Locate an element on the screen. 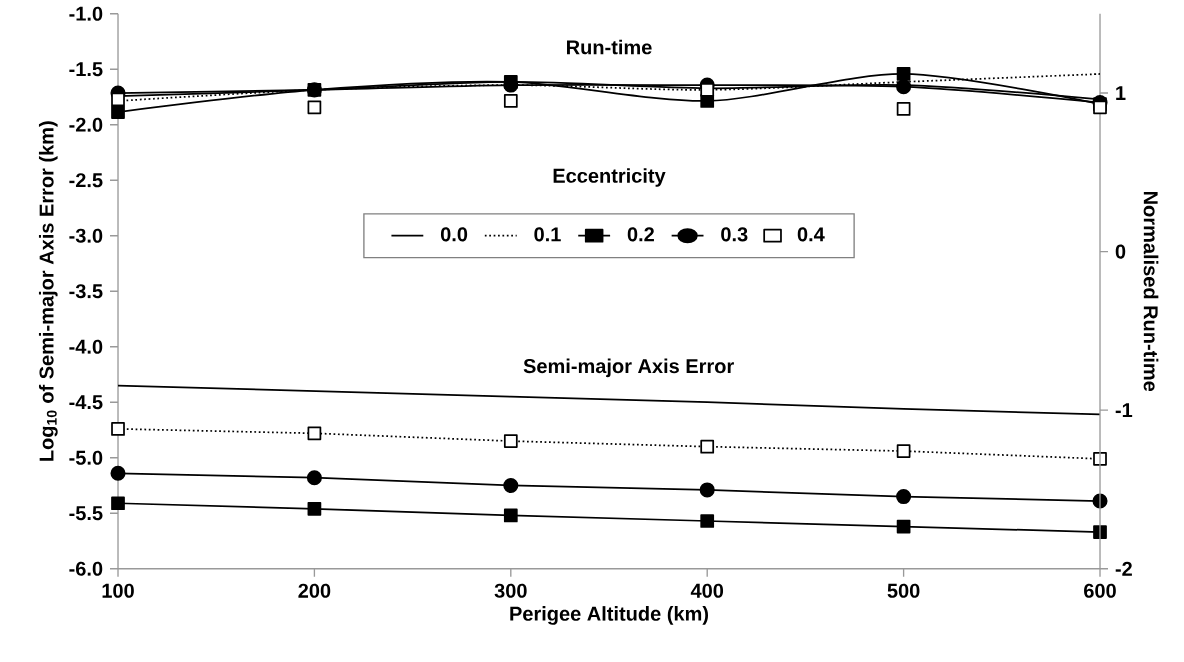  x-tick-label: 600 is located at coordinates (1100, 590).